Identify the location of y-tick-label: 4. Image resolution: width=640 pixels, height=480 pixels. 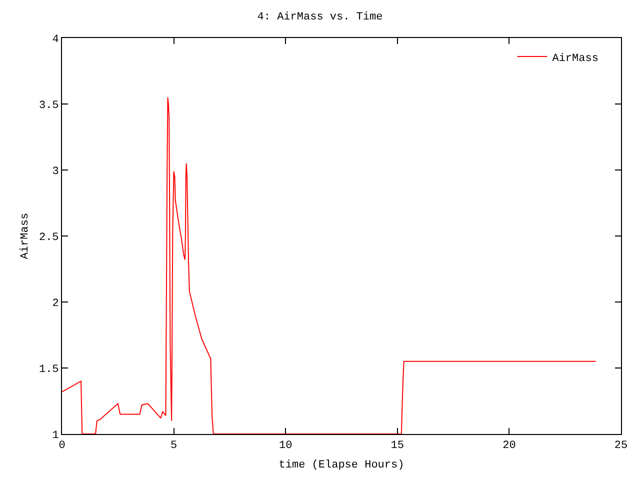
(56, 40).